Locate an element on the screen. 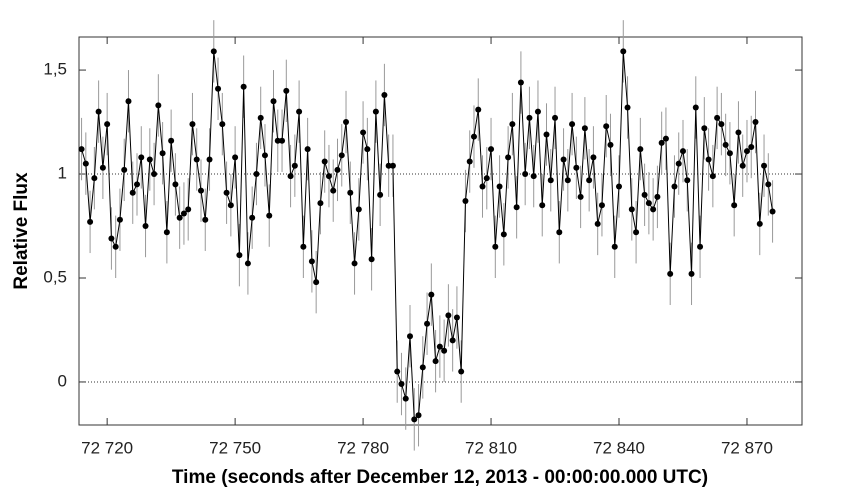  x-tick-label: 72 870 is located at coordinates (747, 447).